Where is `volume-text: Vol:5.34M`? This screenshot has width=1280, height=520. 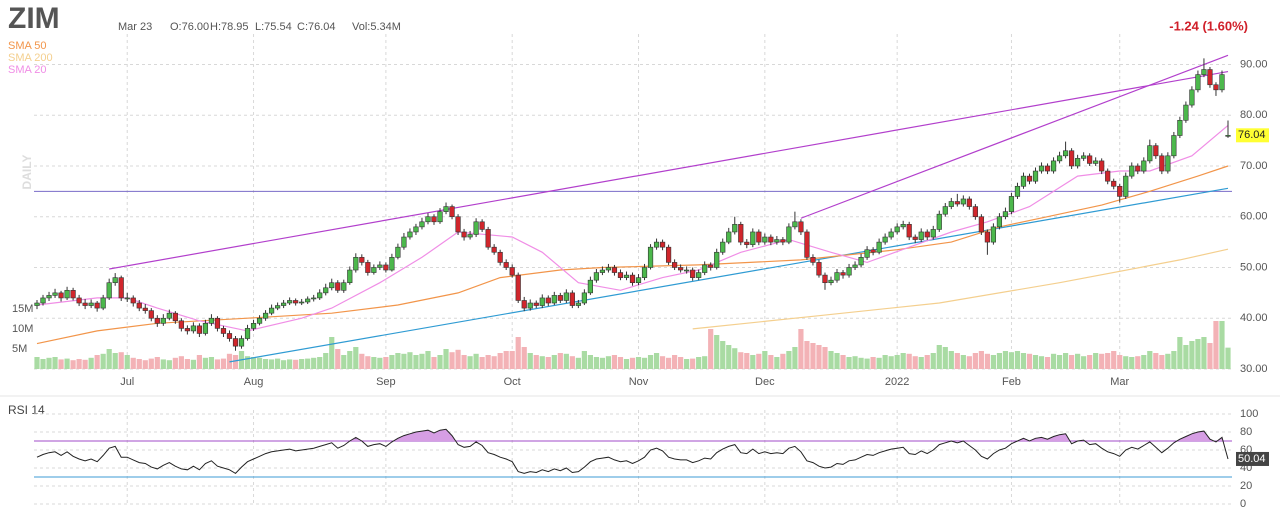 volume-text: Vol:5.34M is located at coordinates (376, 27).